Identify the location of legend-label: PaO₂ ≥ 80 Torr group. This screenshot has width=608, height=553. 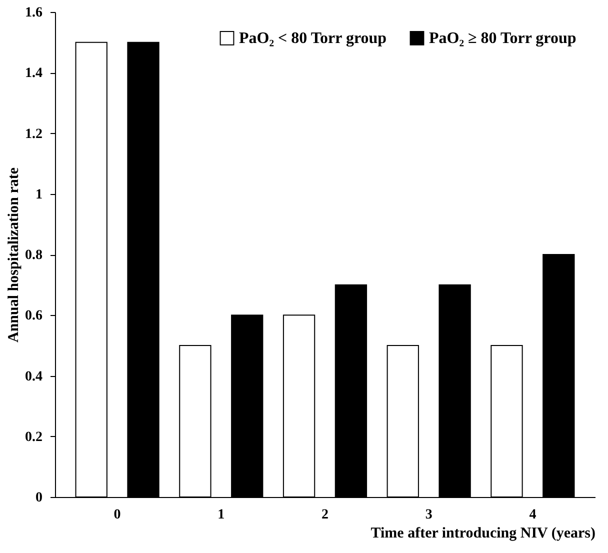
(502, 39).